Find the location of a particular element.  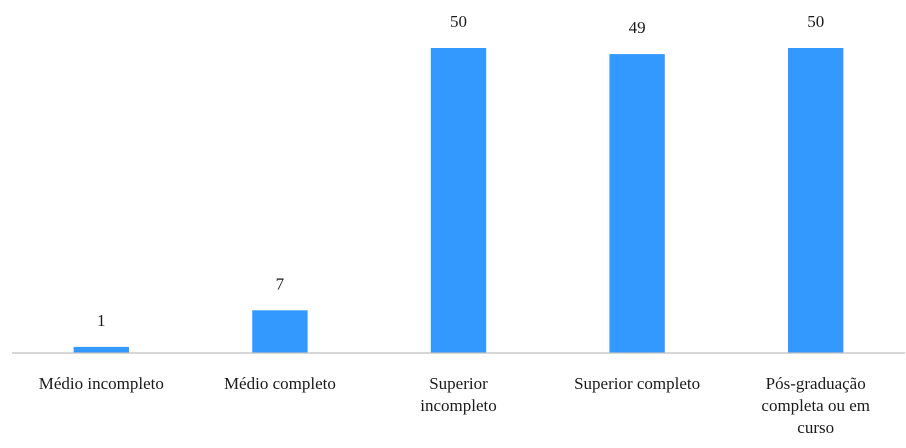

category-label-line: curso is located at coordinates (815, 427).